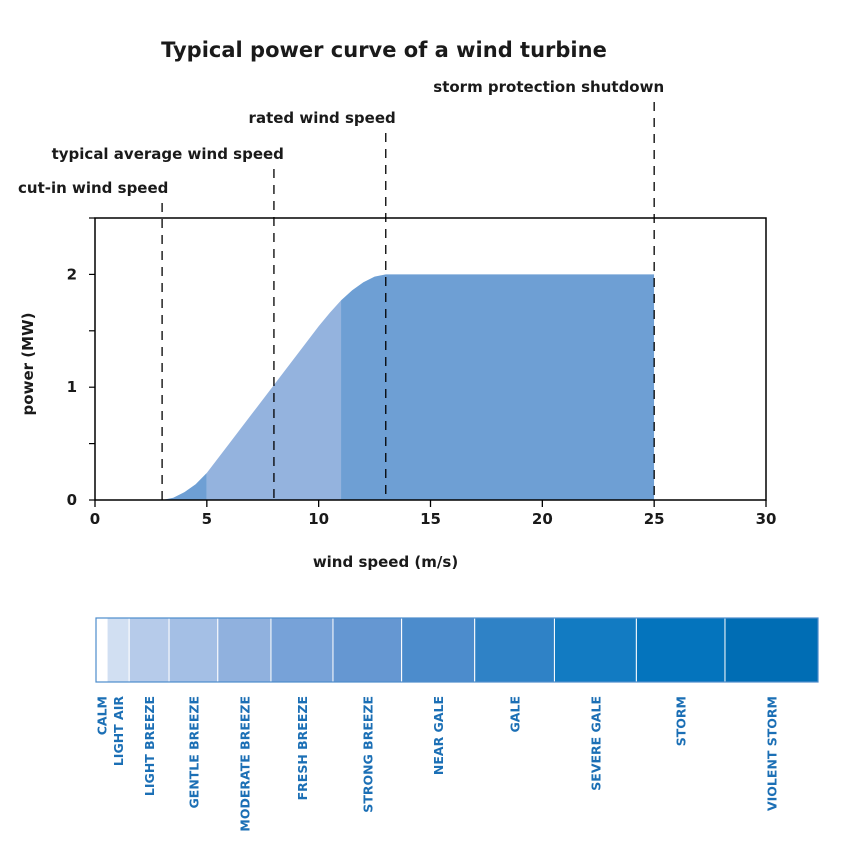 Image resolution: width=861 pixels, height=860 pixels. Describe the element at coordinates (207, 519) in the screenshot. I see `x-tick-label: 5` at that location.